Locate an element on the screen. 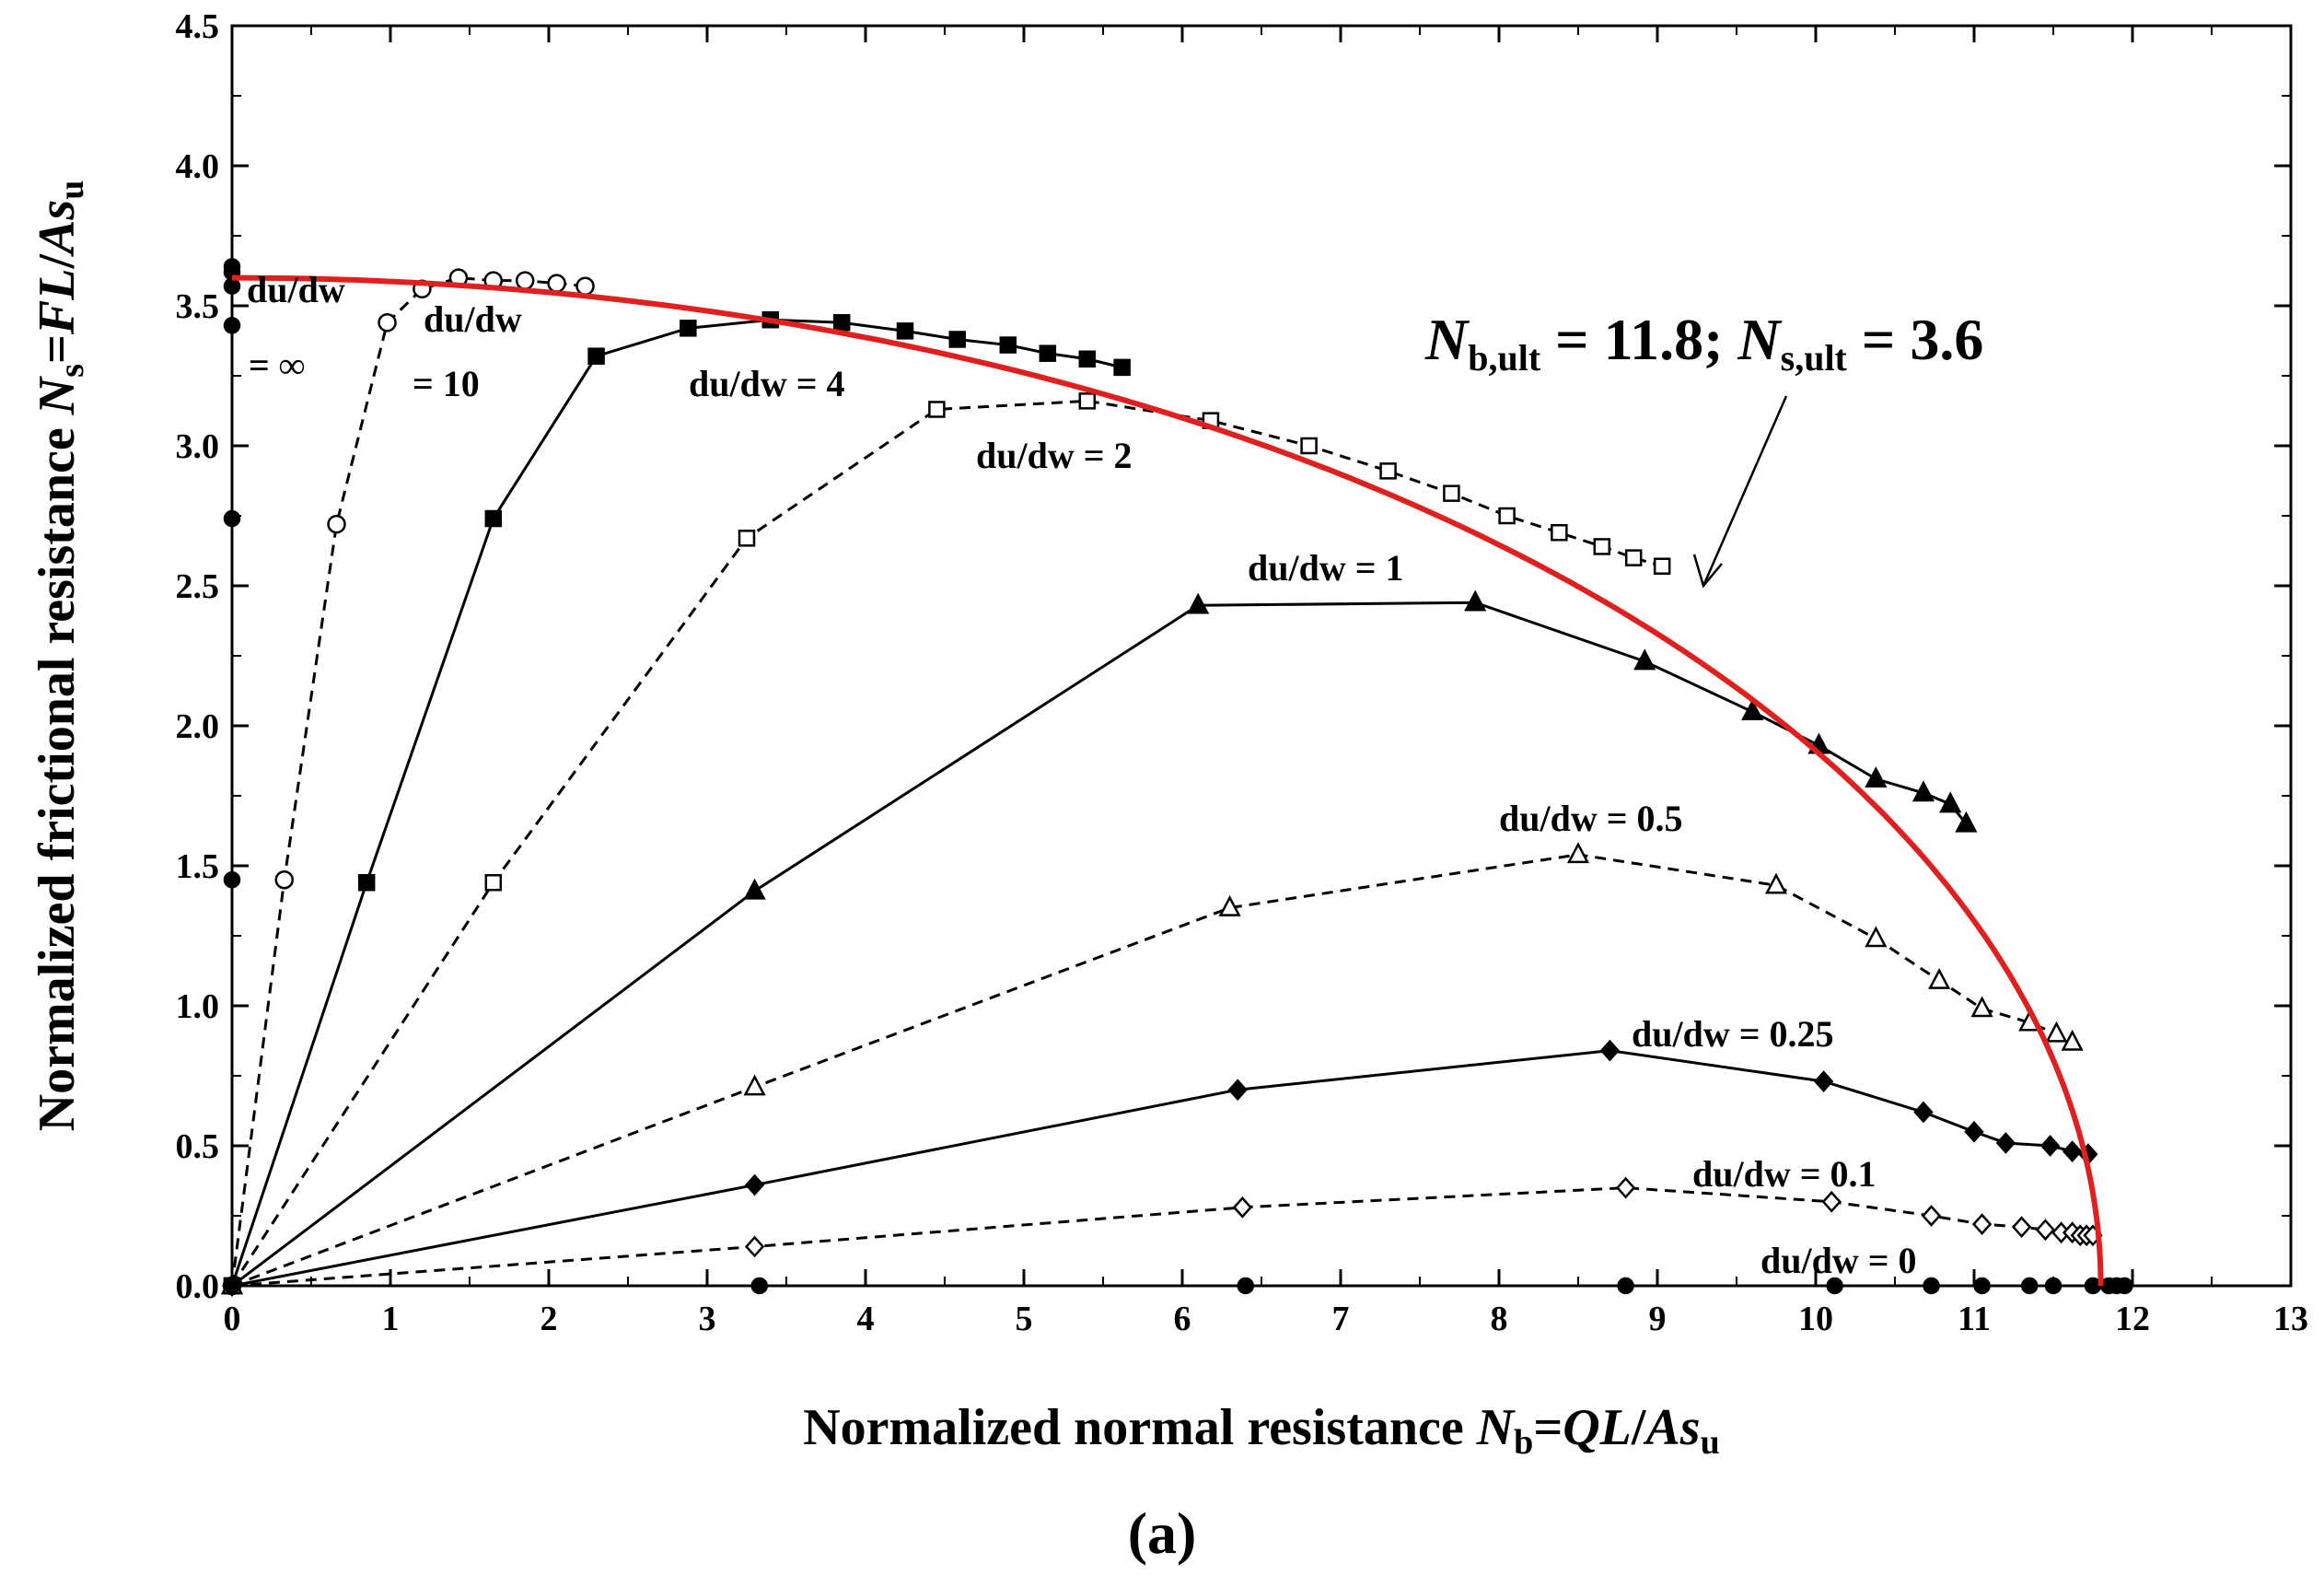  label-10-line2: = 10 is located at coordinates (446, 383).